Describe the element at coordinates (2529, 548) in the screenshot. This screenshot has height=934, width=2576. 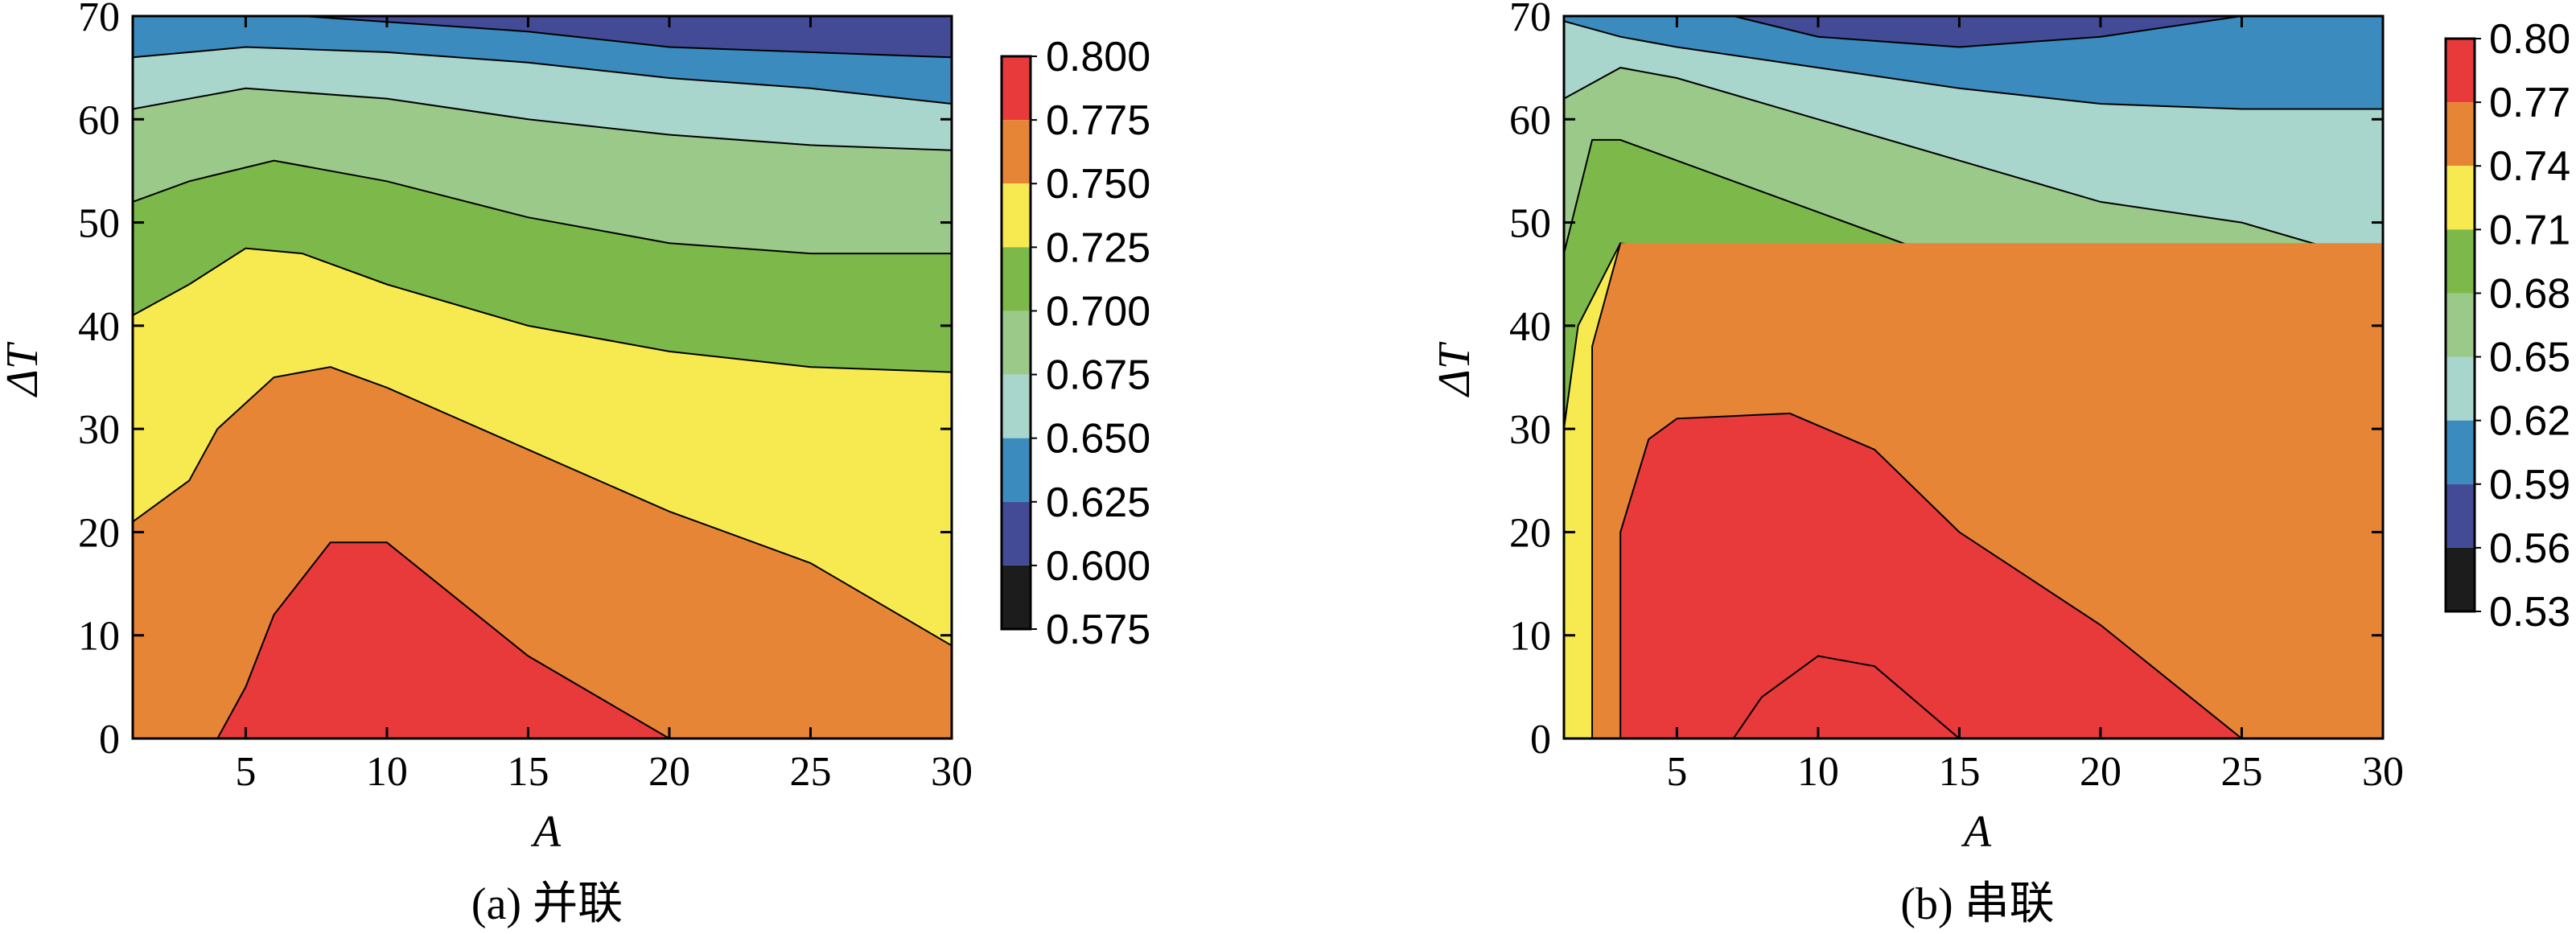
I see `colorbar-tick-label: 0.56` at that location.